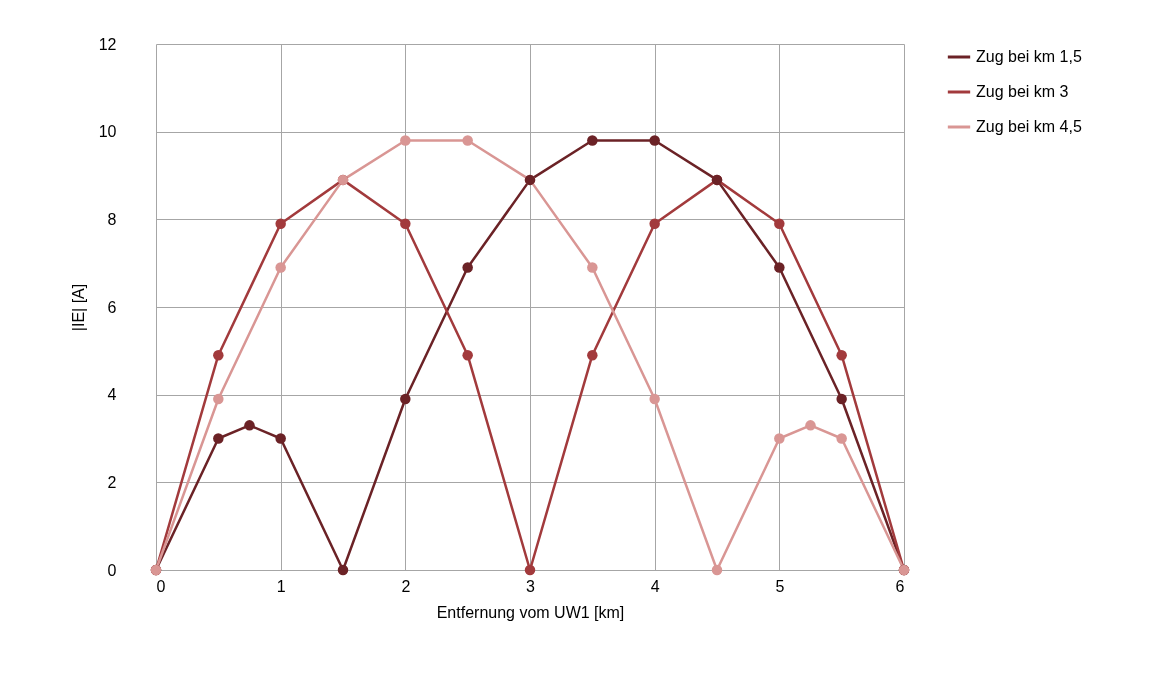  What do you see at coordinates (112, 307) in the screenshot?
I see `y-tick-label: 6` at bounding box center [112, 307].